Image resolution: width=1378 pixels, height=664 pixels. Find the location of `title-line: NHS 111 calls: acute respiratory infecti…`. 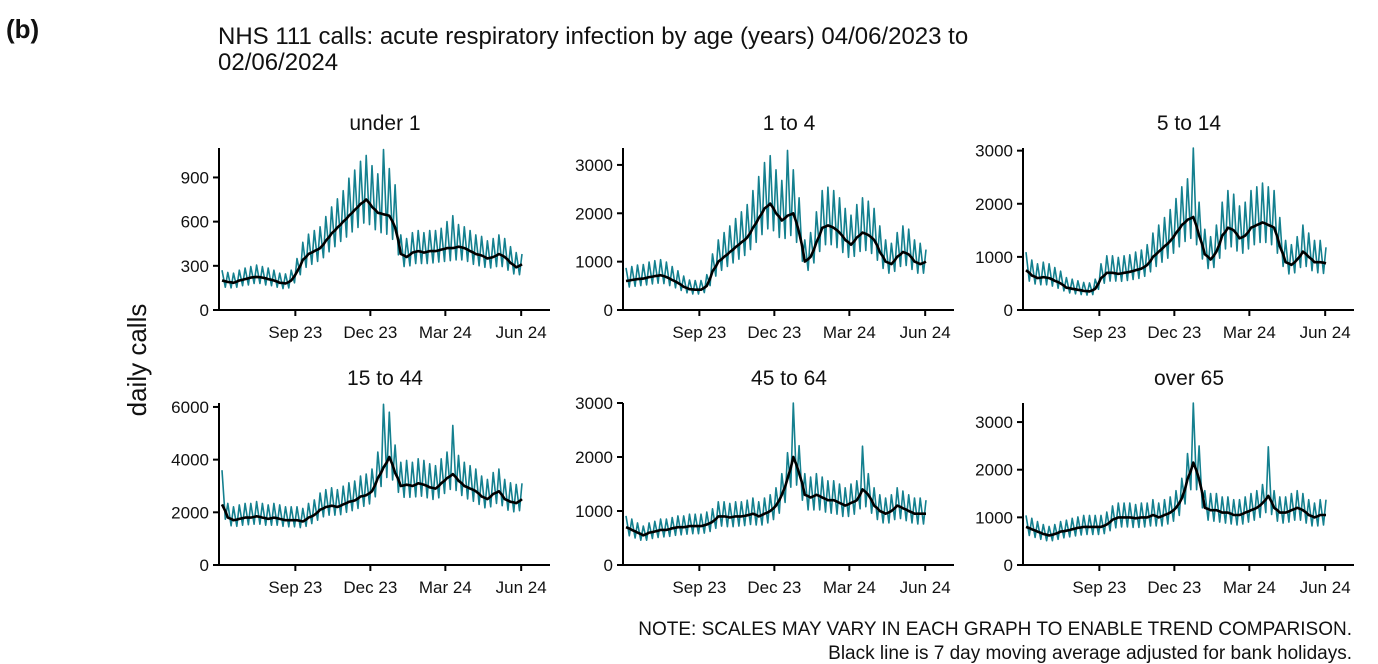

title-line: NHS 111 calls: acute respiratory infecti… is located at coordinates (593, 36).